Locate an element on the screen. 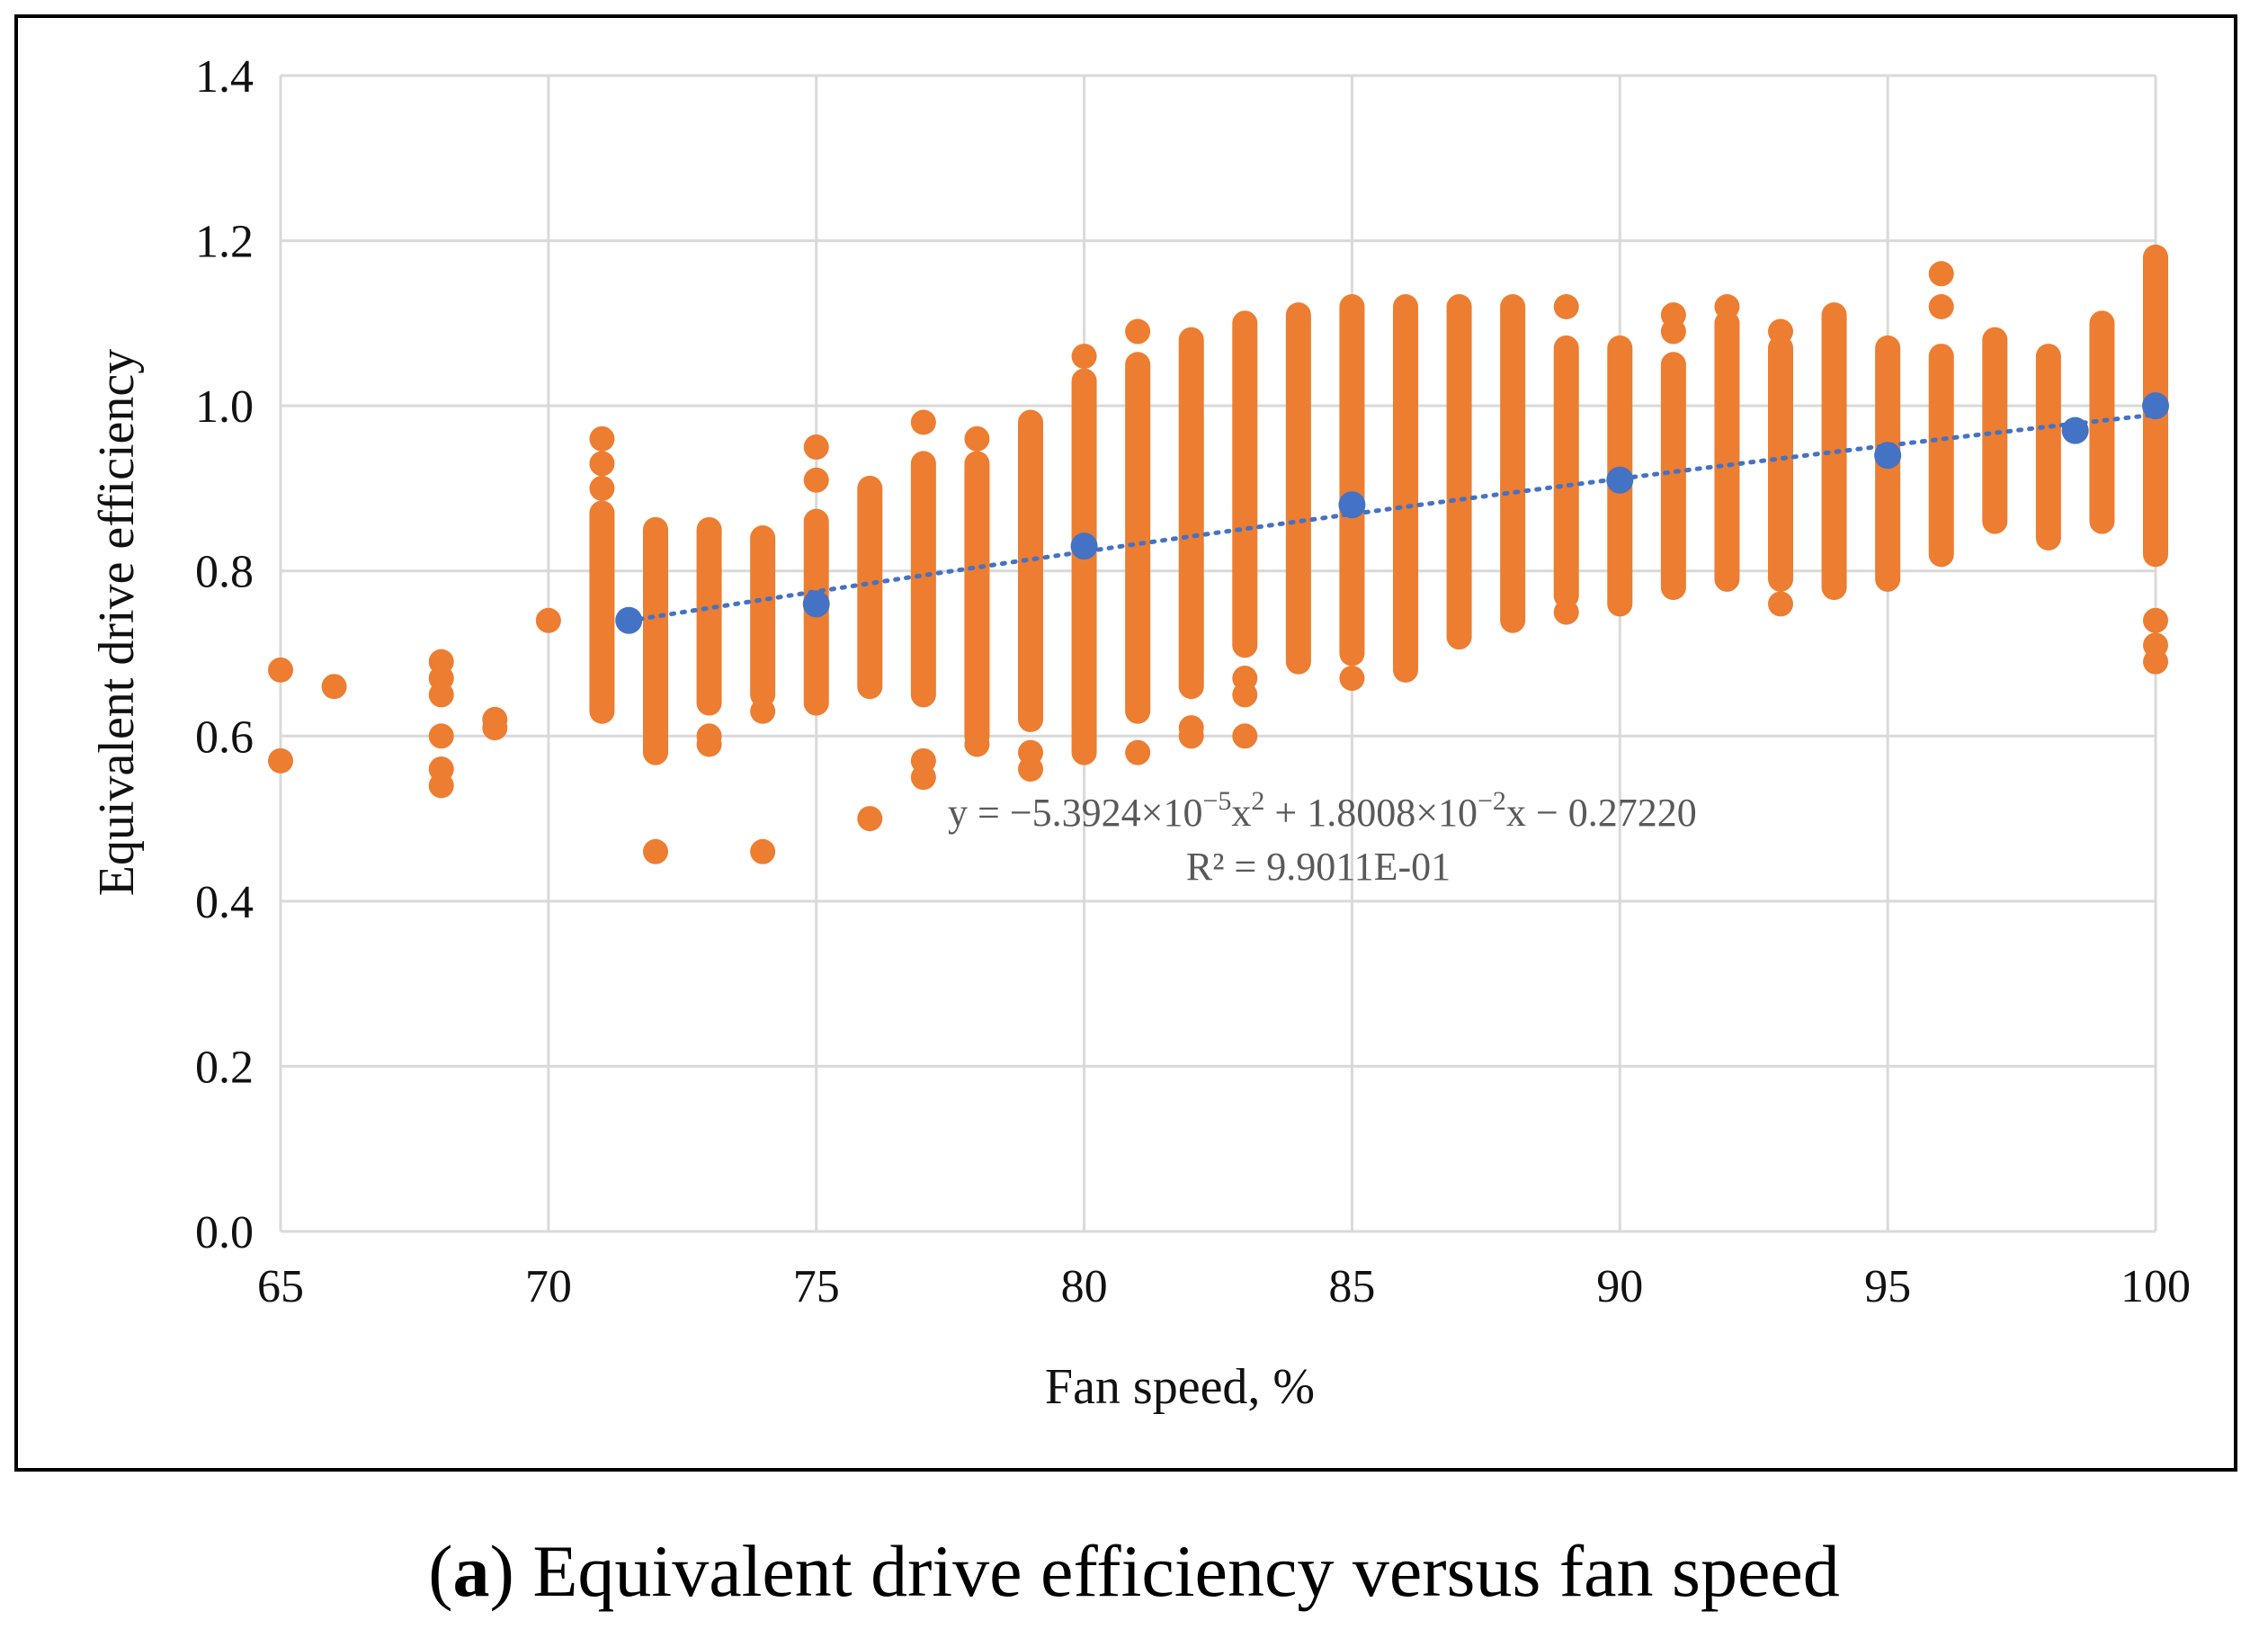 The height and width of the screenshot is (1638, 2268). caption-label: a is located at coordinates (471, 1571).